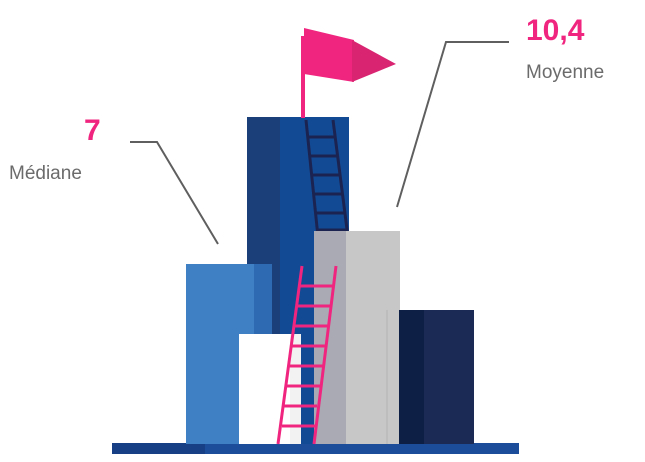 Image resolution: width=645 pixels, height=462 pixels. I want to click on ground-strip, so click(315, 448).